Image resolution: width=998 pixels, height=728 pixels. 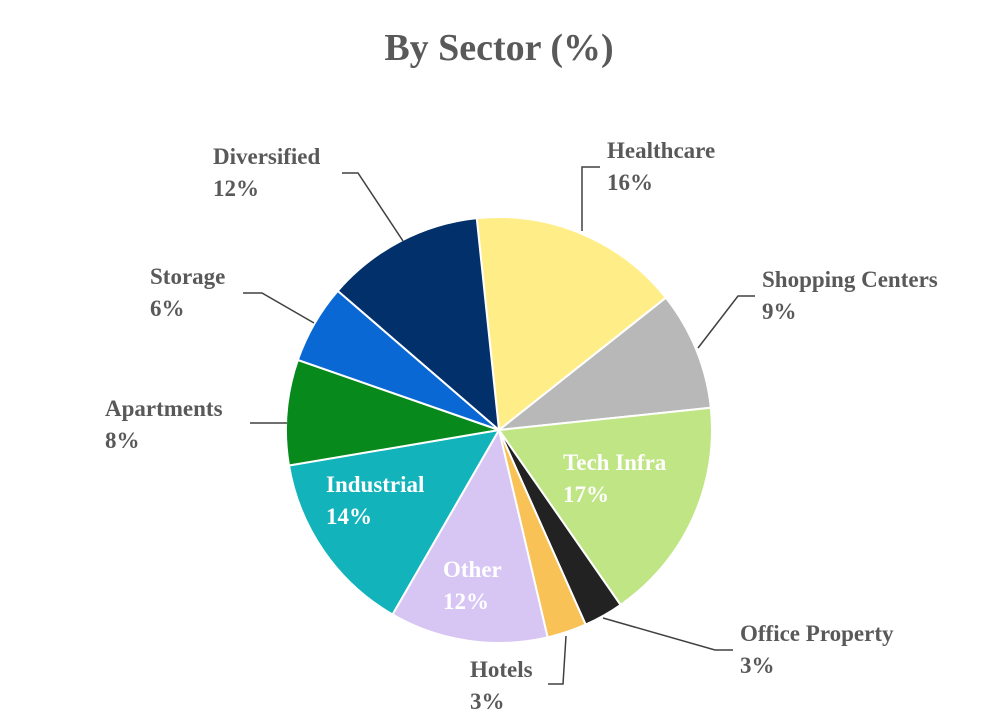 I want to click on slice-value-tech-infra: 17%, so click(x=586, y=494).